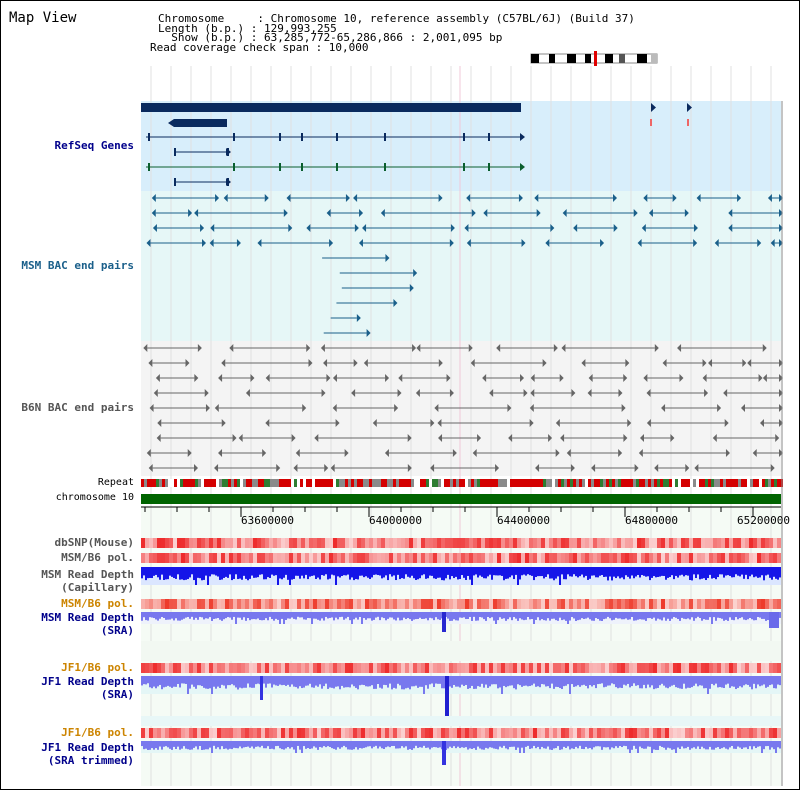  I want to click on track-label-refseq-genes: RefSeq Genes, so click(94, 145).